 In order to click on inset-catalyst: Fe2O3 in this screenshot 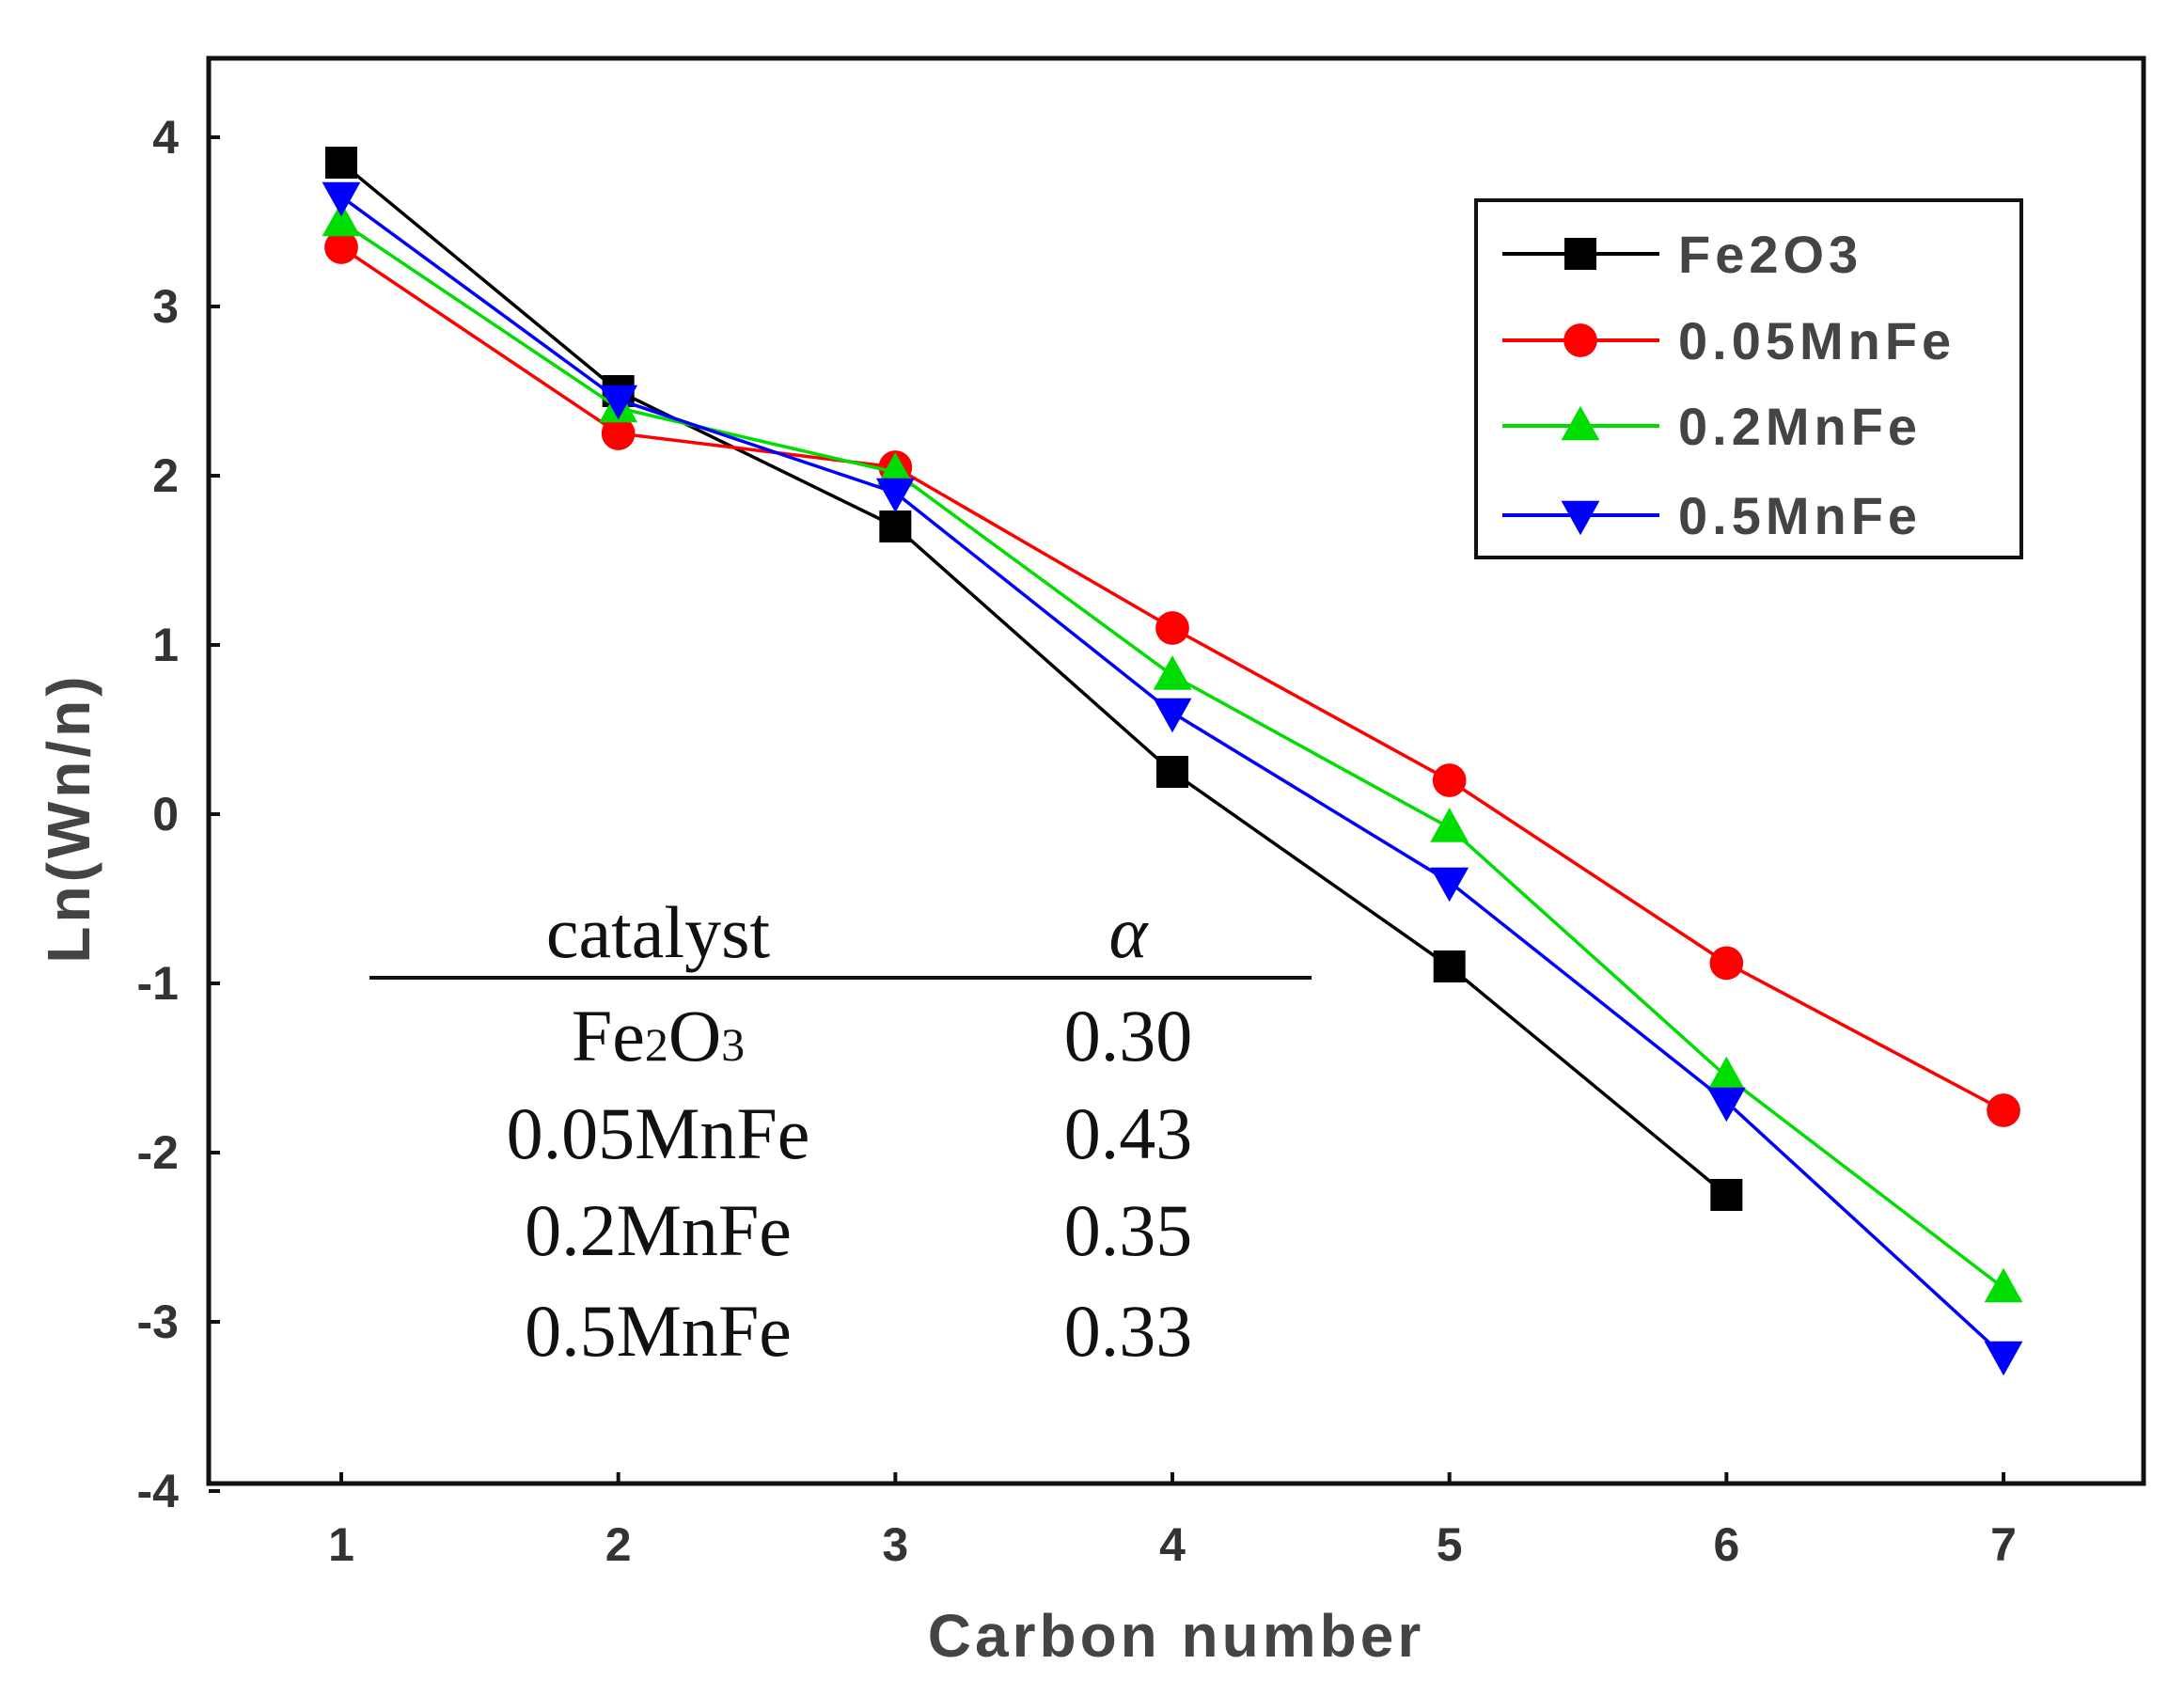, I will do `click(658, 1035)`.